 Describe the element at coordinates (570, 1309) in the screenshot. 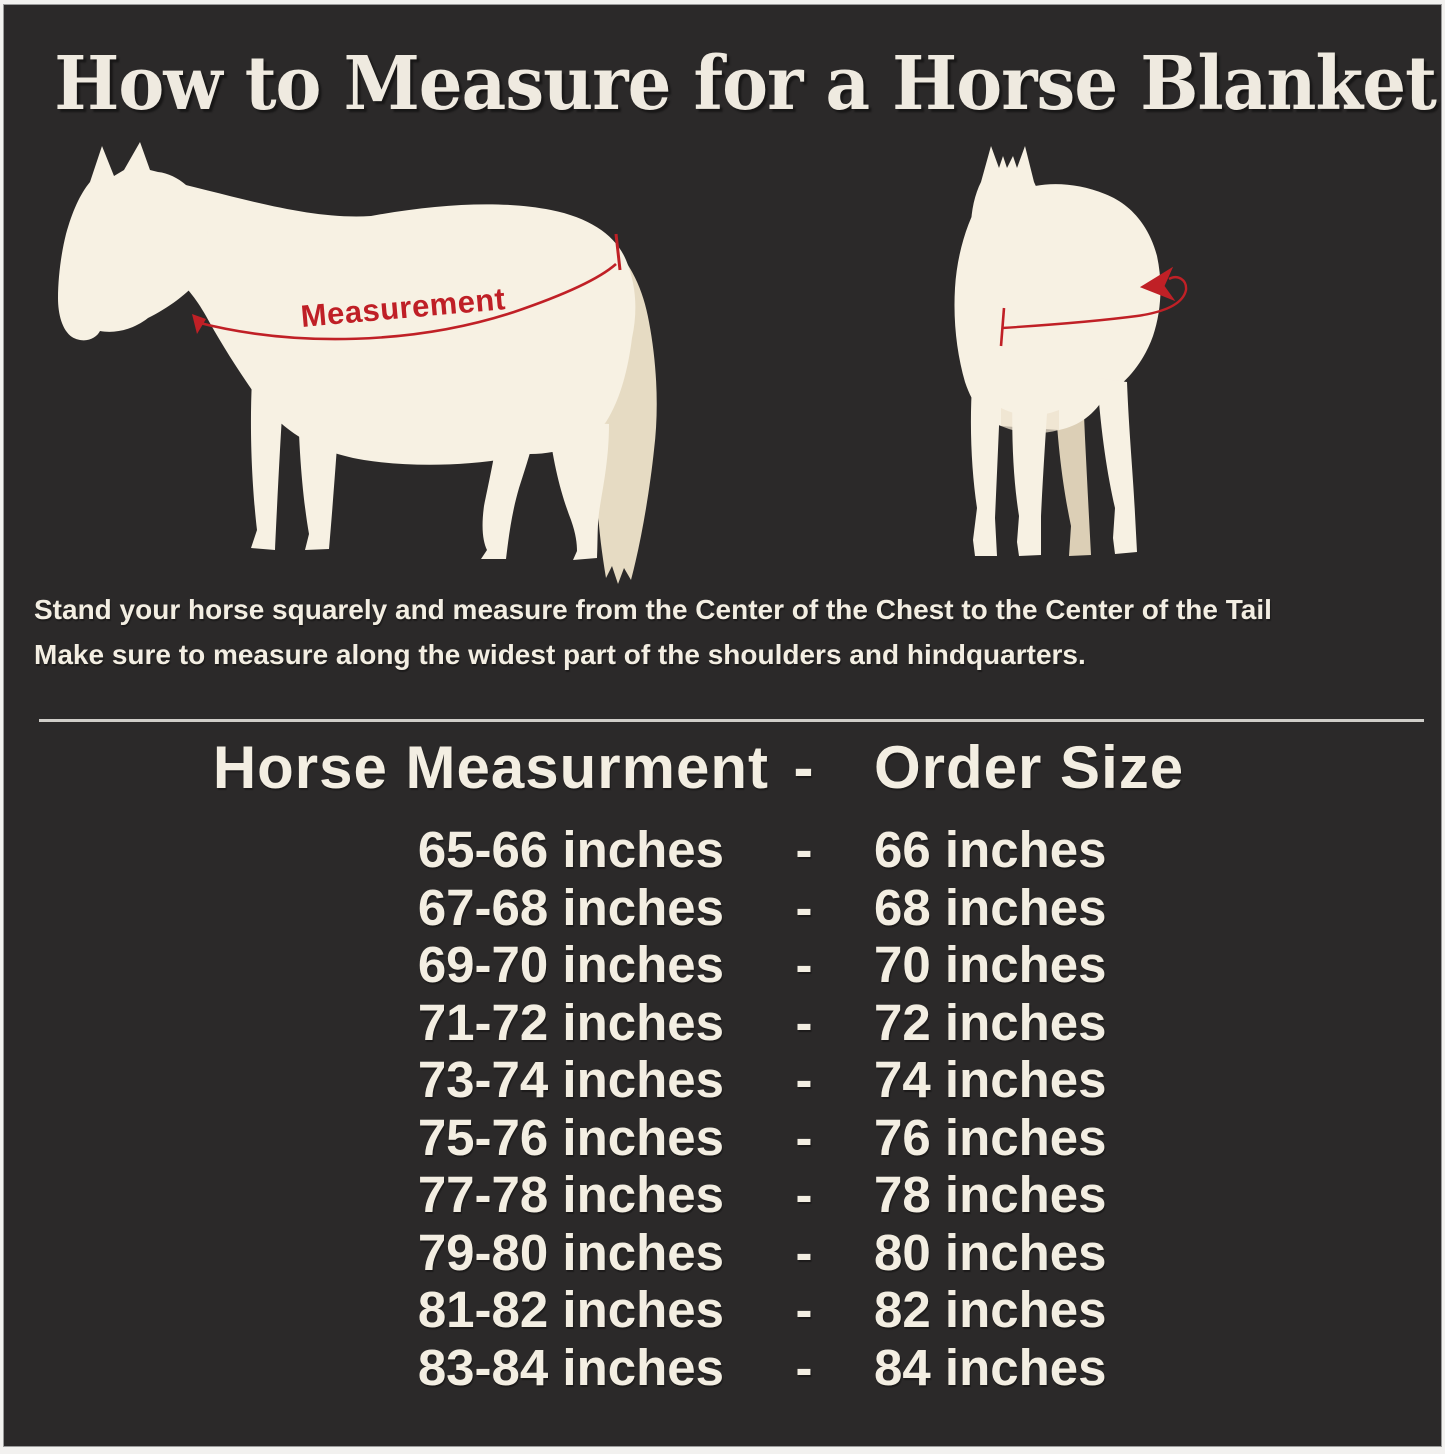

I see `horse-measurement-value: 81-82 inches` at that location.